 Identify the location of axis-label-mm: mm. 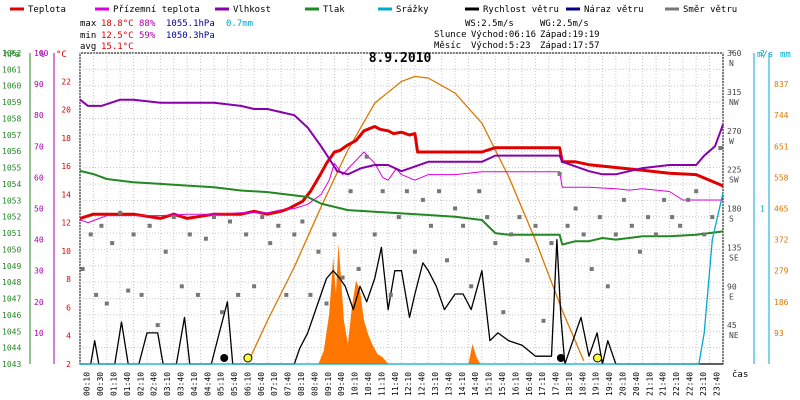
(785, 55).